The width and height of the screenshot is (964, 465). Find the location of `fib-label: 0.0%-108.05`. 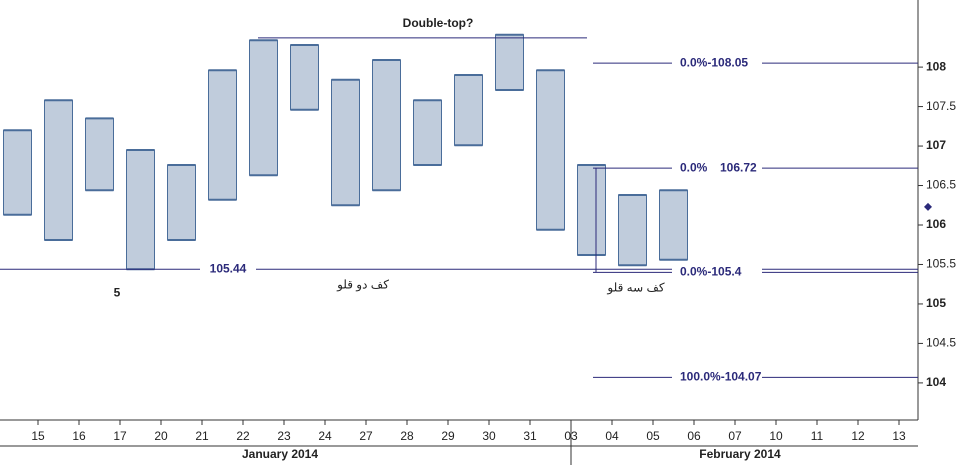

fib-label: 0.0%-108.05 is located at coordinates (714, 62).